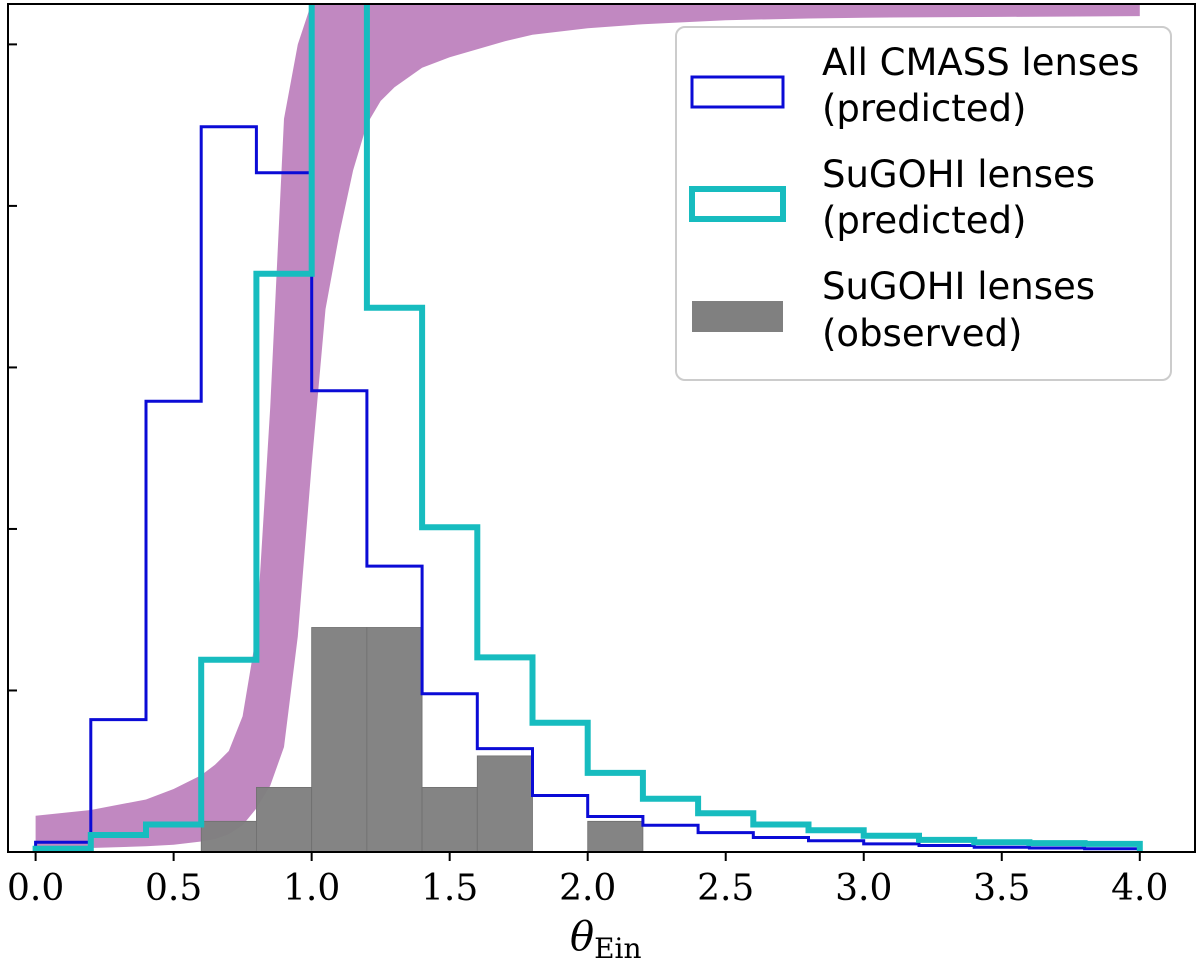  I want to click on legend-label-sugohi-predicted-line1: SuGOHI lenses, so click(958, 174).